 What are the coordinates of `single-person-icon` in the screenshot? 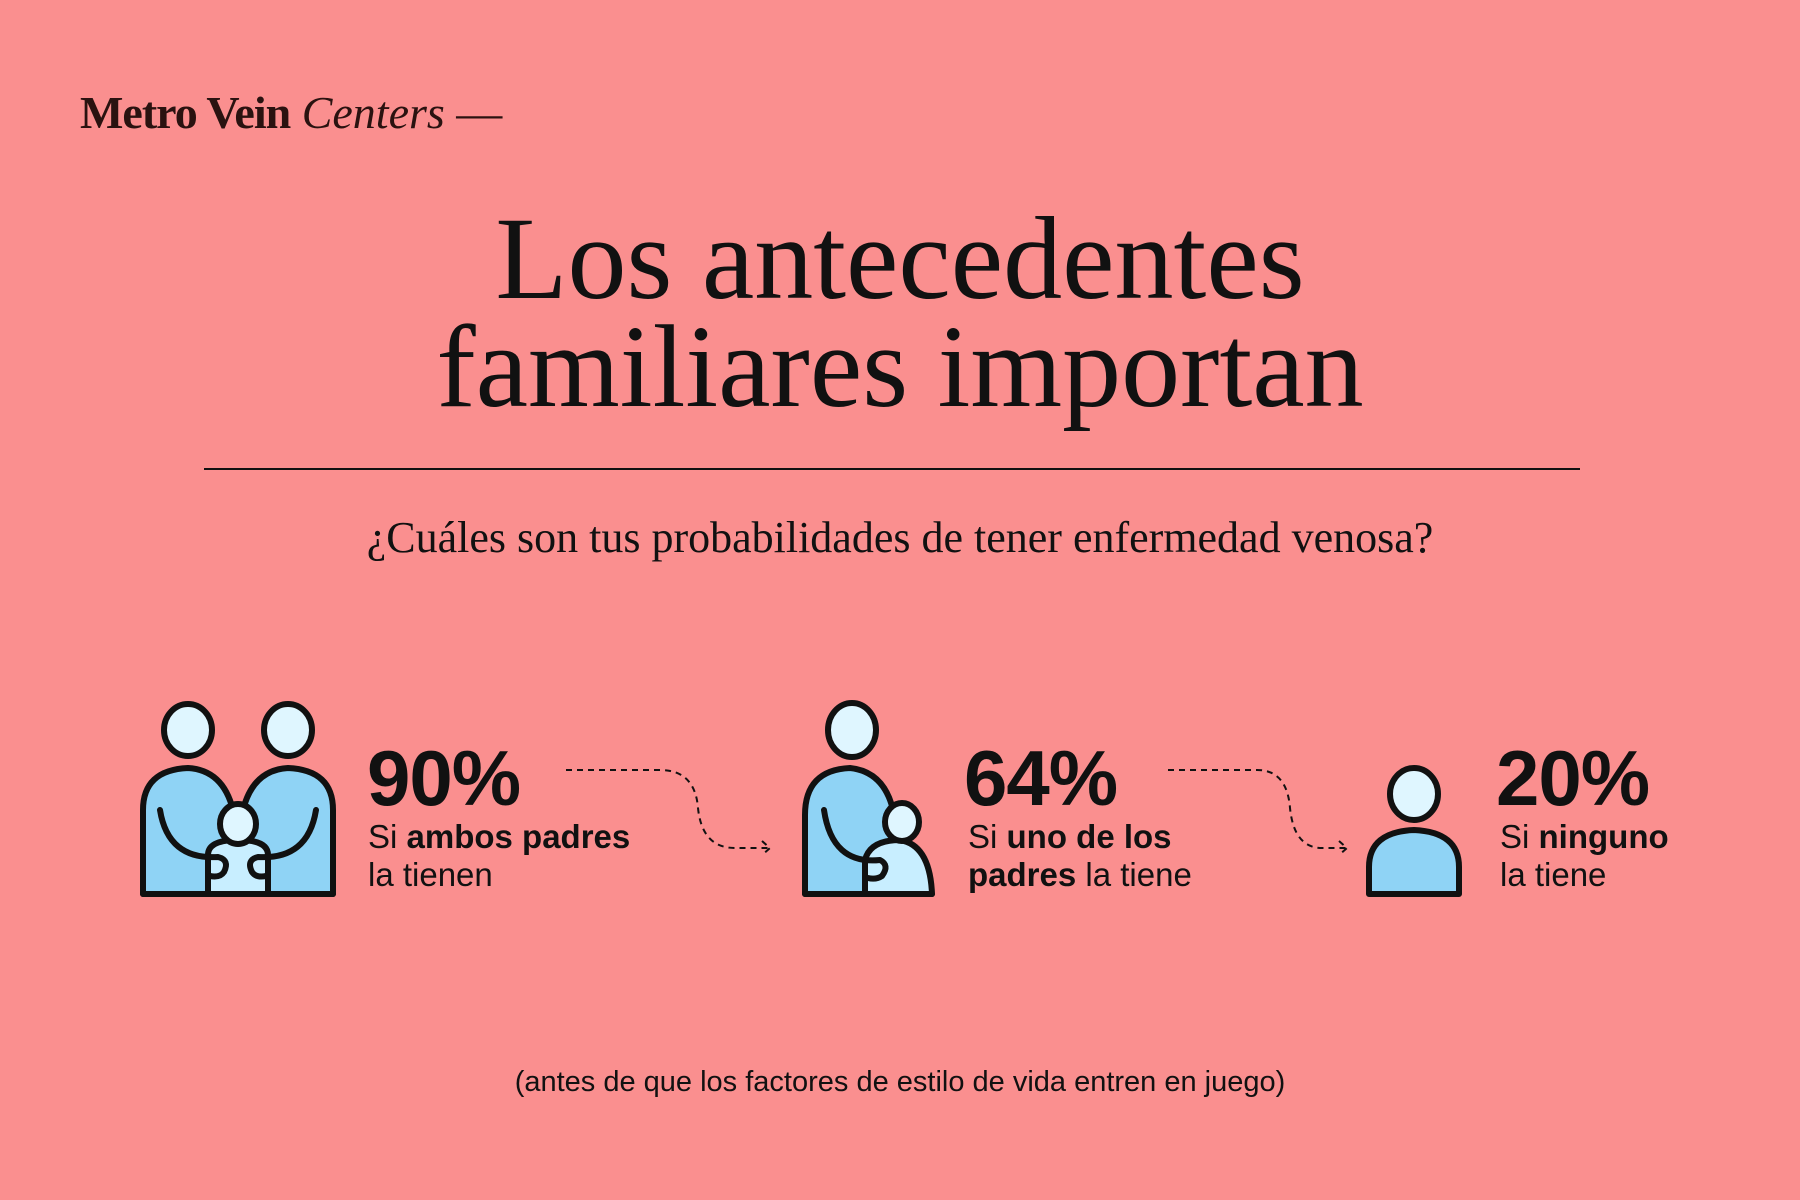 It's located at (1414, 831).